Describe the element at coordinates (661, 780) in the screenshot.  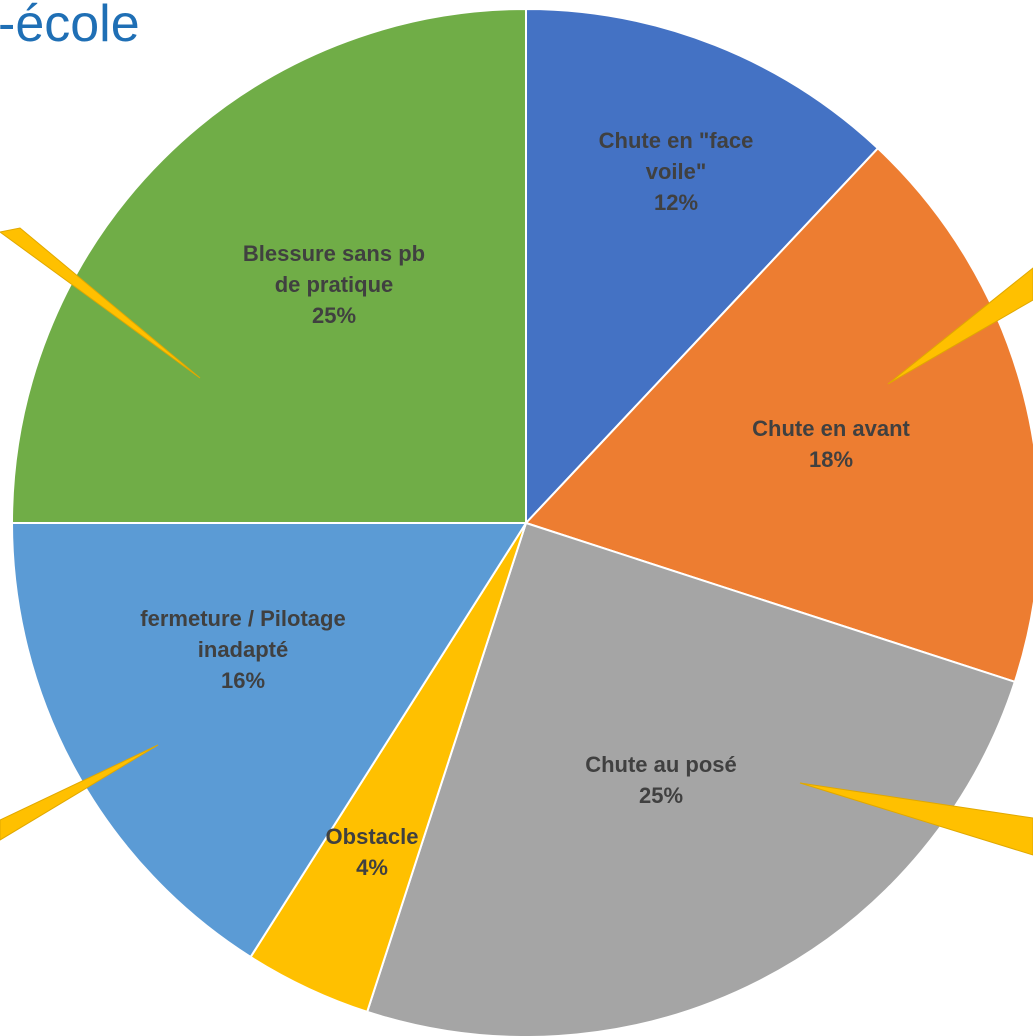
I see `slice-label: Chute au posé 25%` at that location.